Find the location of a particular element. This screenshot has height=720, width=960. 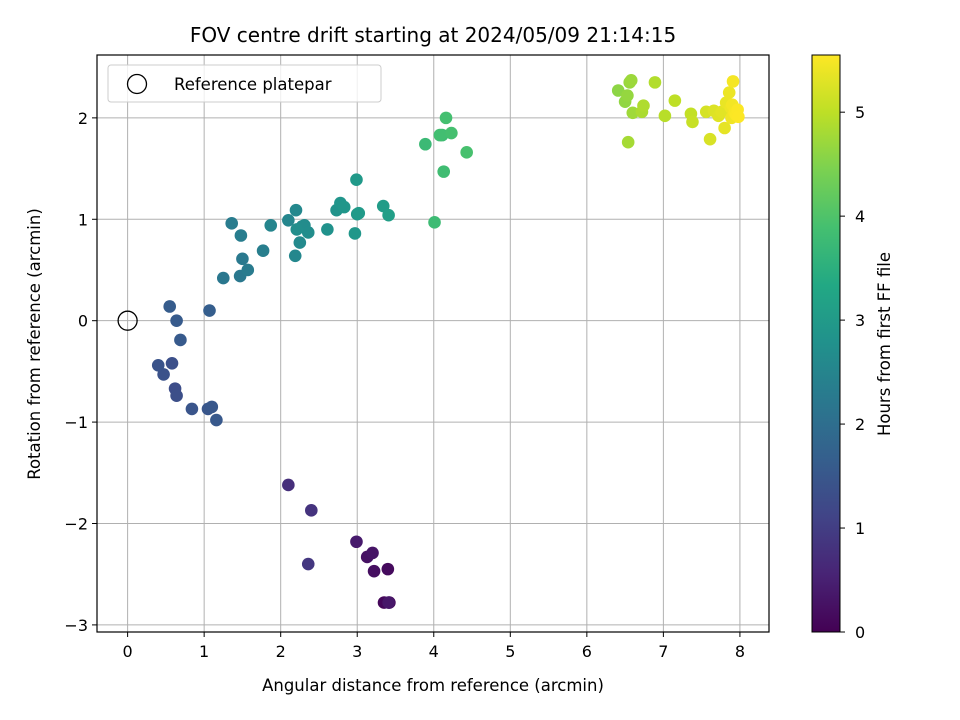

colorbar-gradient is located at coordinates (826, 343).